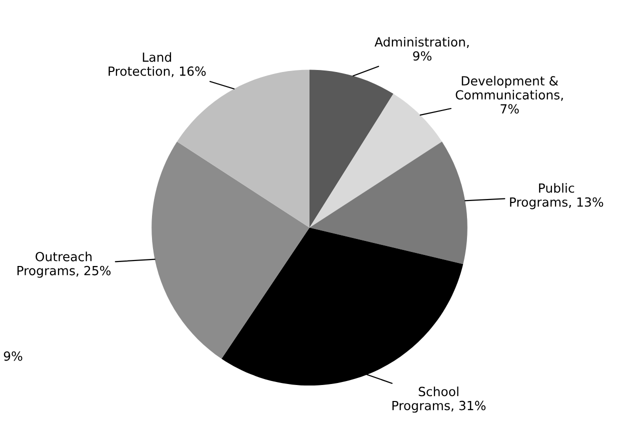 The width and height of the screenshot is (619, 441). What do you see at coordinates (421, 49) in the screenshot?
I see `slice-label: Administration, 9%` at bounding box center [421, 49].